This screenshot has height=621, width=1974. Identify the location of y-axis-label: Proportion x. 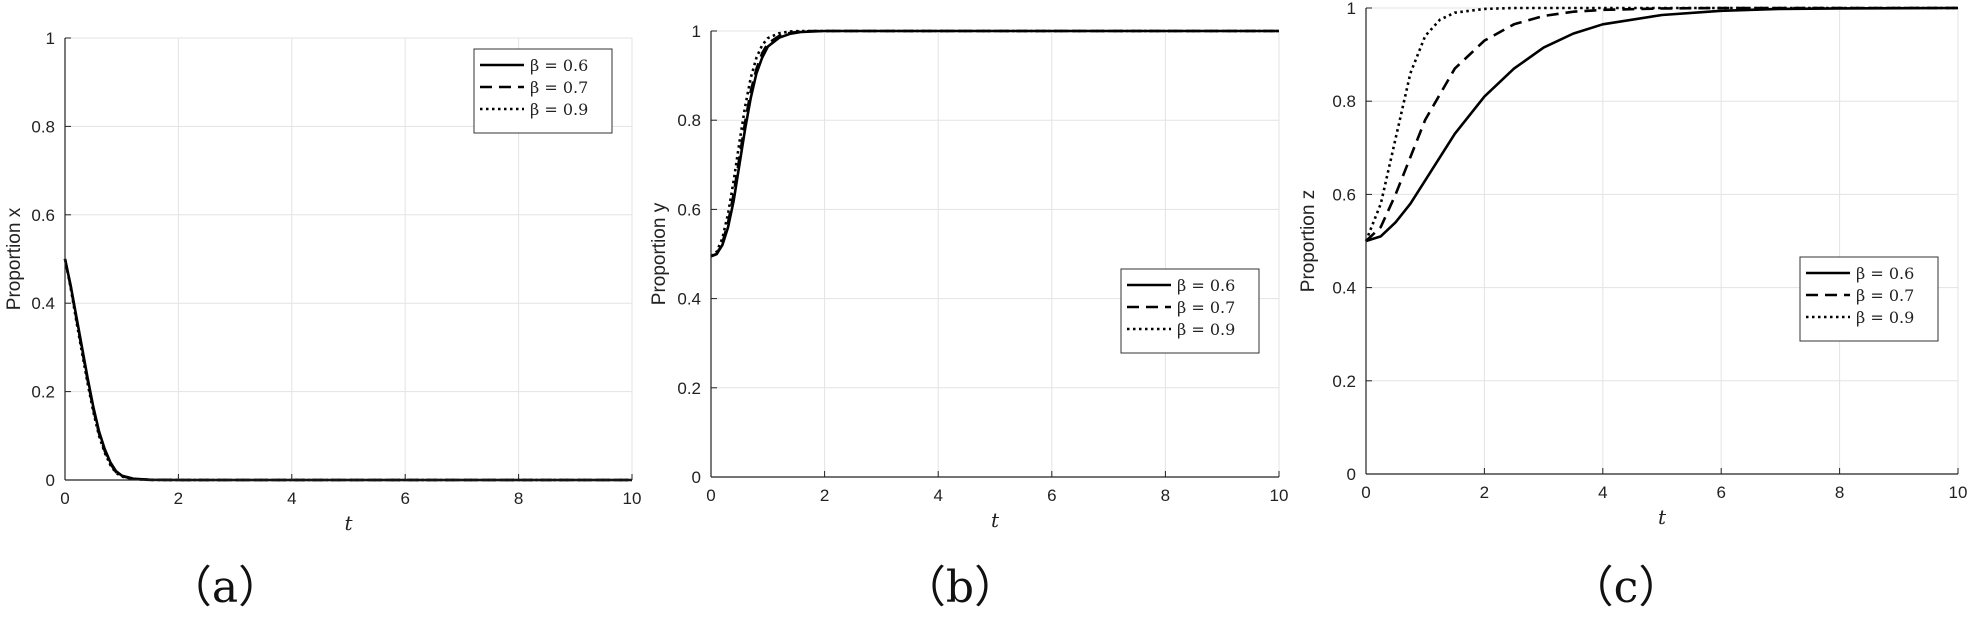
(14, 258).